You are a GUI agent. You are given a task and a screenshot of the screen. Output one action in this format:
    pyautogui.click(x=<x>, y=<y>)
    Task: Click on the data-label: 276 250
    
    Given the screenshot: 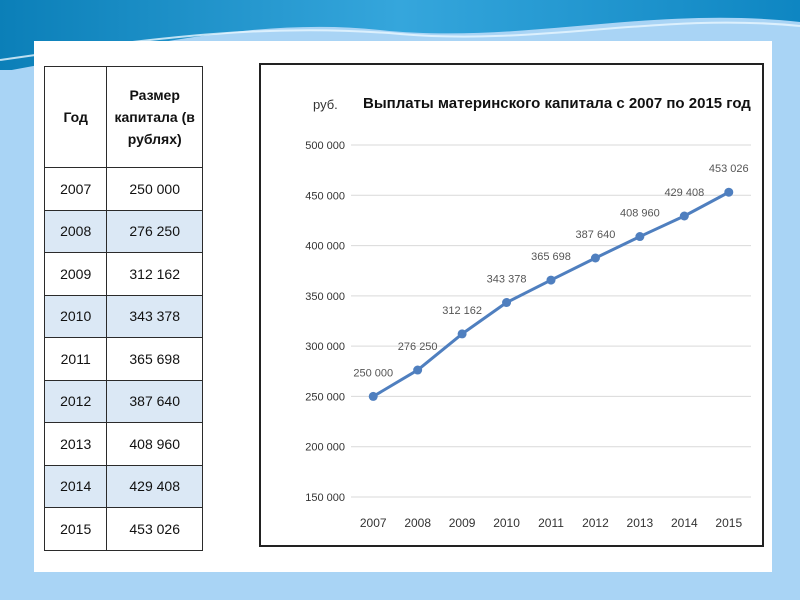 What is the action you would take?
    pyautogui.click(x=418, y=347)
    